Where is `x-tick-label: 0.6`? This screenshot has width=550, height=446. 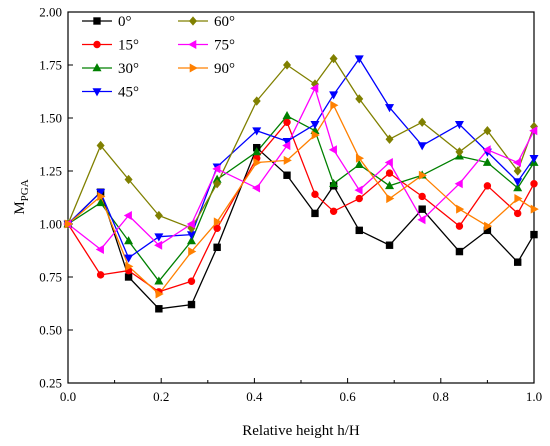 x-tick-label: 0.6 is located at coordinates (347, 396).